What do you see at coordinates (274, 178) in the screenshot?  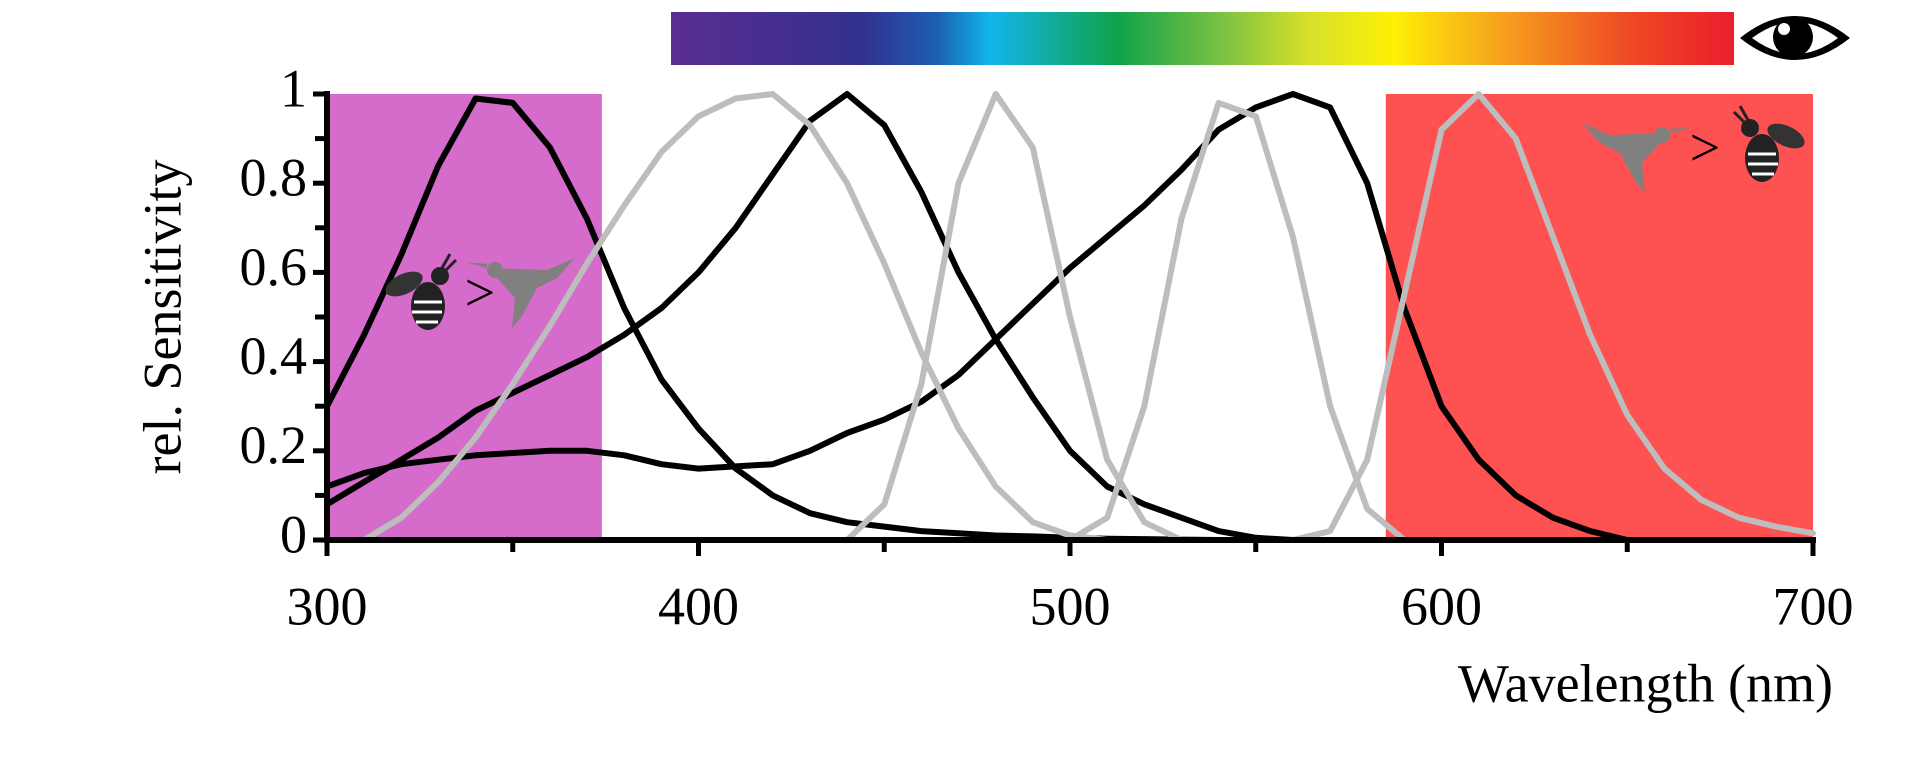 I see `y-tick-label: 0.8` at bounding box center [274, 178].